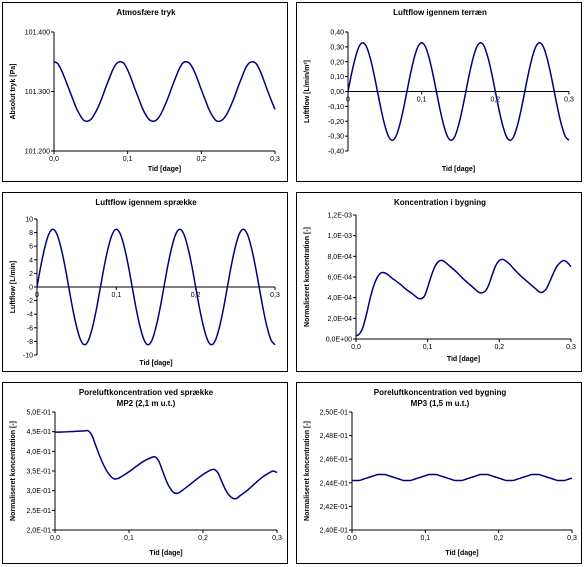 This screenshot has width=586, height=567. I want to click on y-tick-label: 0,10, so click(337, 77).